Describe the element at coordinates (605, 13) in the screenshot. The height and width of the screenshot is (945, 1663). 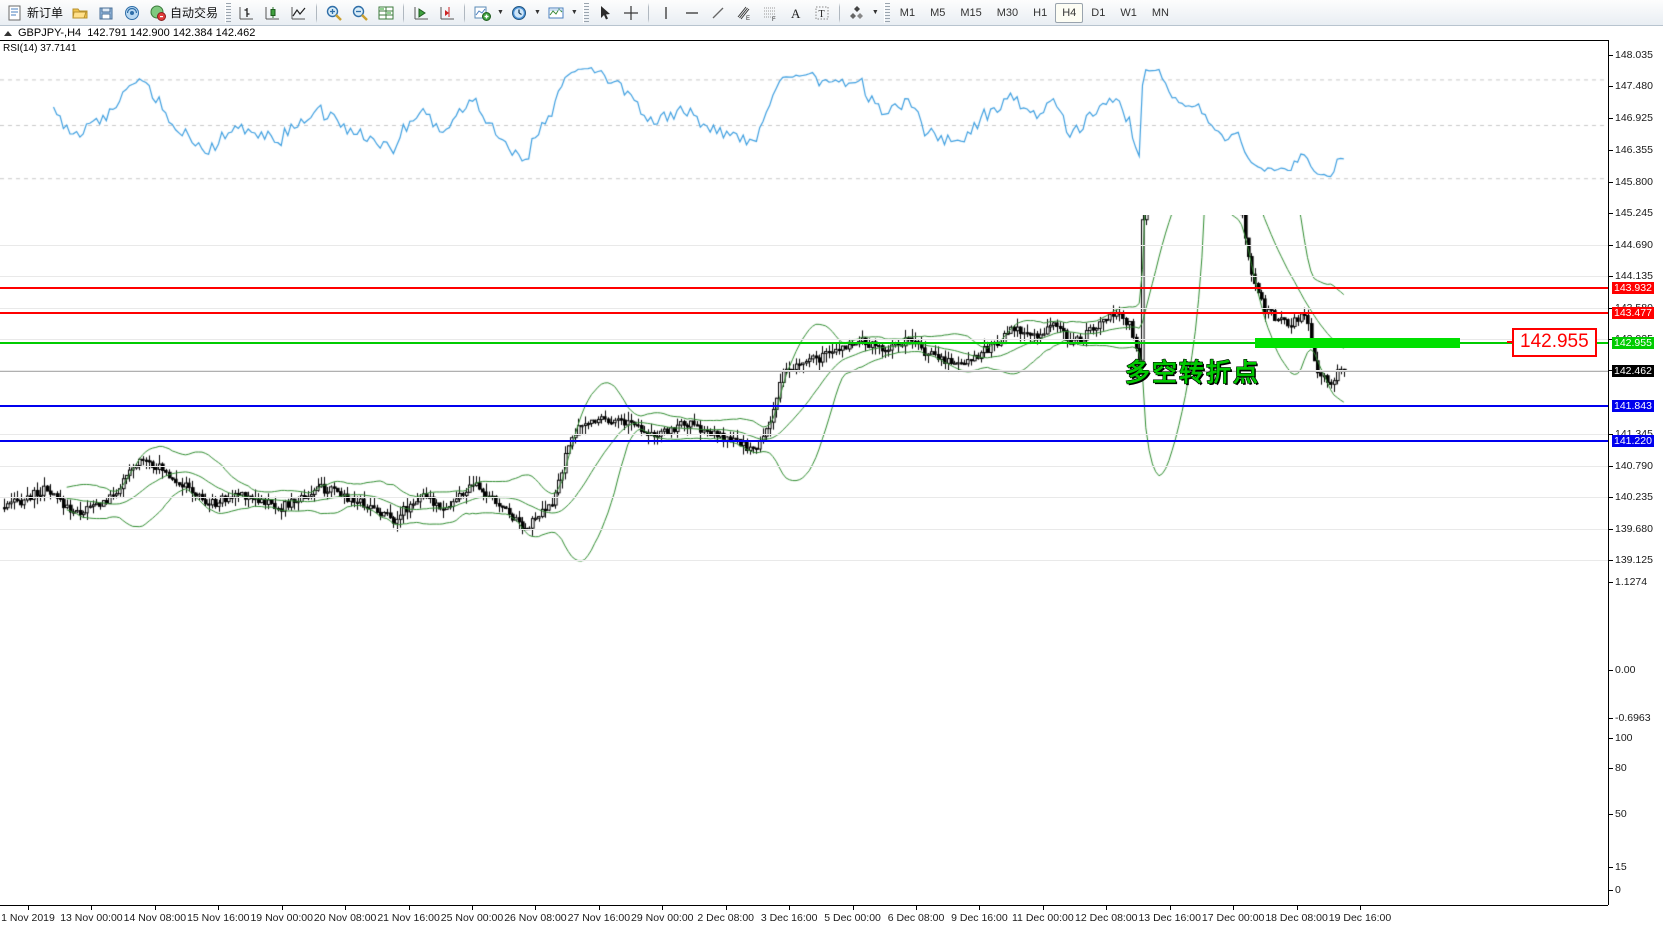
I see `cursor-button` at that location.